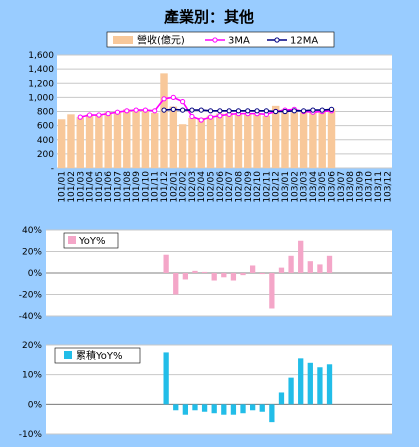 The height and width of the screenshot is (447, 419). Describe the element at coordinates (31, 317) in the screenshot. I see `yoy-y-tick-label: -40%` at that location.